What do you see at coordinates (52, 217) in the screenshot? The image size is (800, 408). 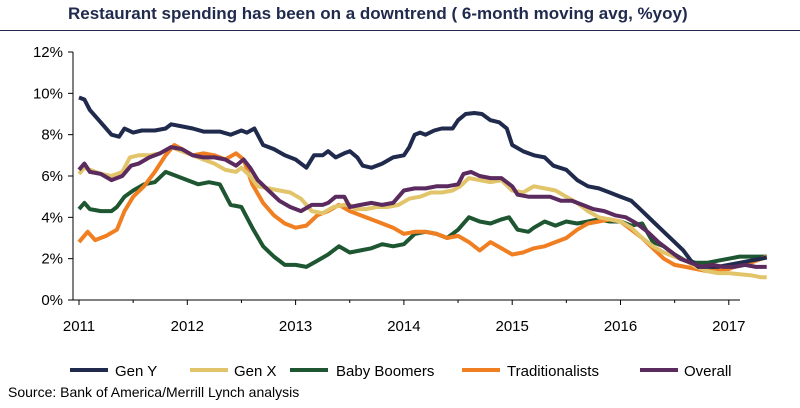 I see `y-tick-label: 4%` at bounding box center [52, 217].